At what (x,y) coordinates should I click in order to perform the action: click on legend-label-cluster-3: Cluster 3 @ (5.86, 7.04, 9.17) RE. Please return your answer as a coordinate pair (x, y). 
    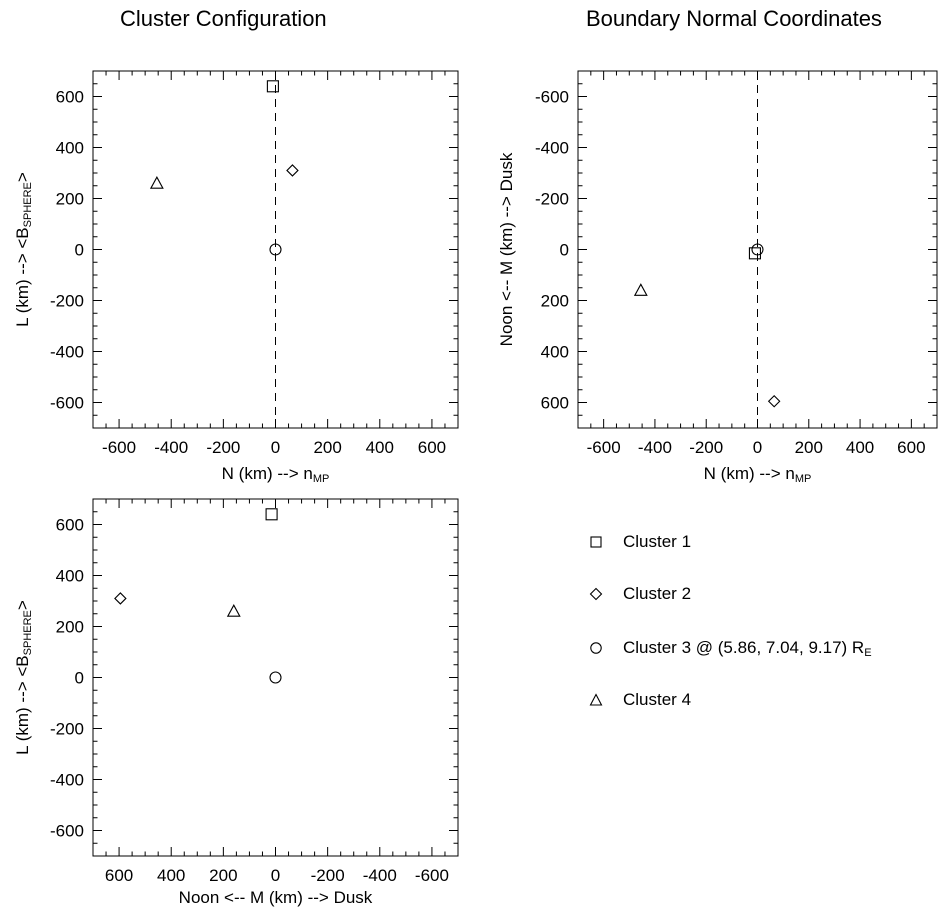
    Looking at the image, I should click on (747, 648).